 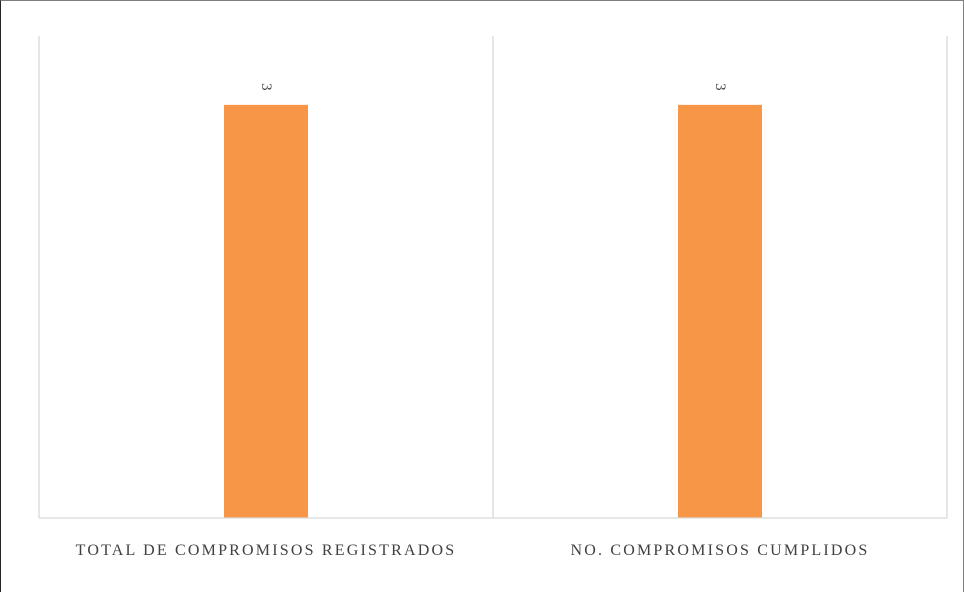 What do you see at coordinates (266, 87) in the screenshot?
I see `data-label-1: 3` at bounding box center [266, 87].